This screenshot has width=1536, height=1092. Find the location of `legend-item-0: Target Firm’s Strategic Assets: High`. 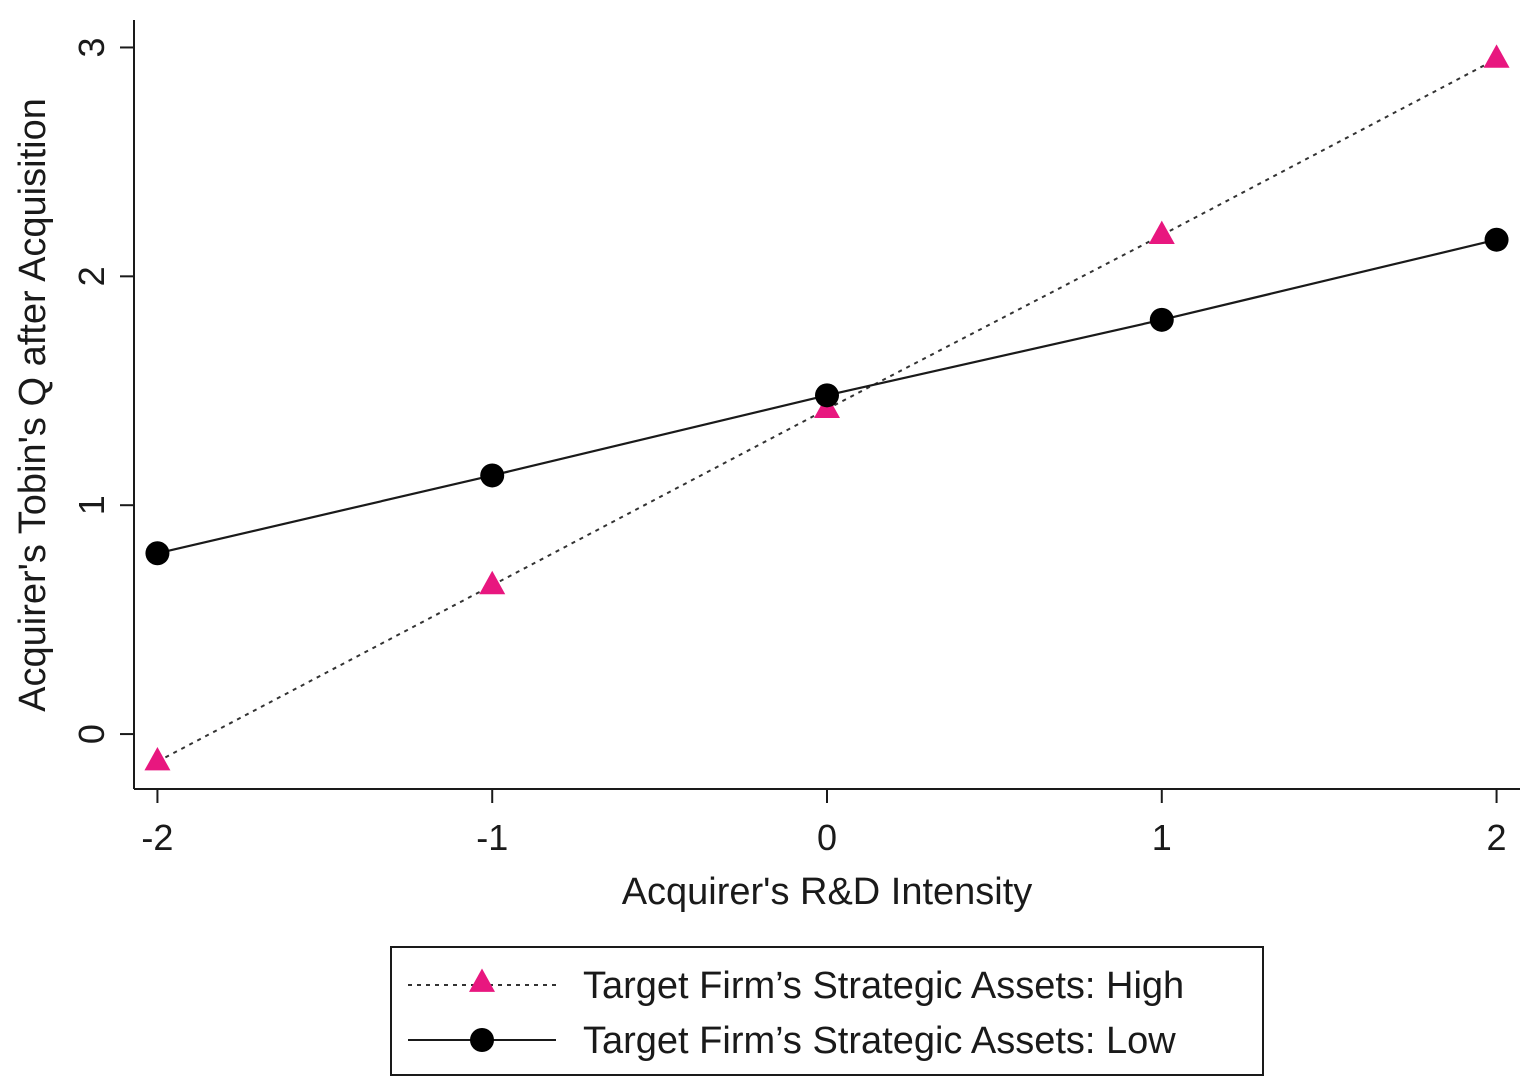

legend-item-0: Target Firm’s Strategic Assets: High is located at coordinates (796, 986).